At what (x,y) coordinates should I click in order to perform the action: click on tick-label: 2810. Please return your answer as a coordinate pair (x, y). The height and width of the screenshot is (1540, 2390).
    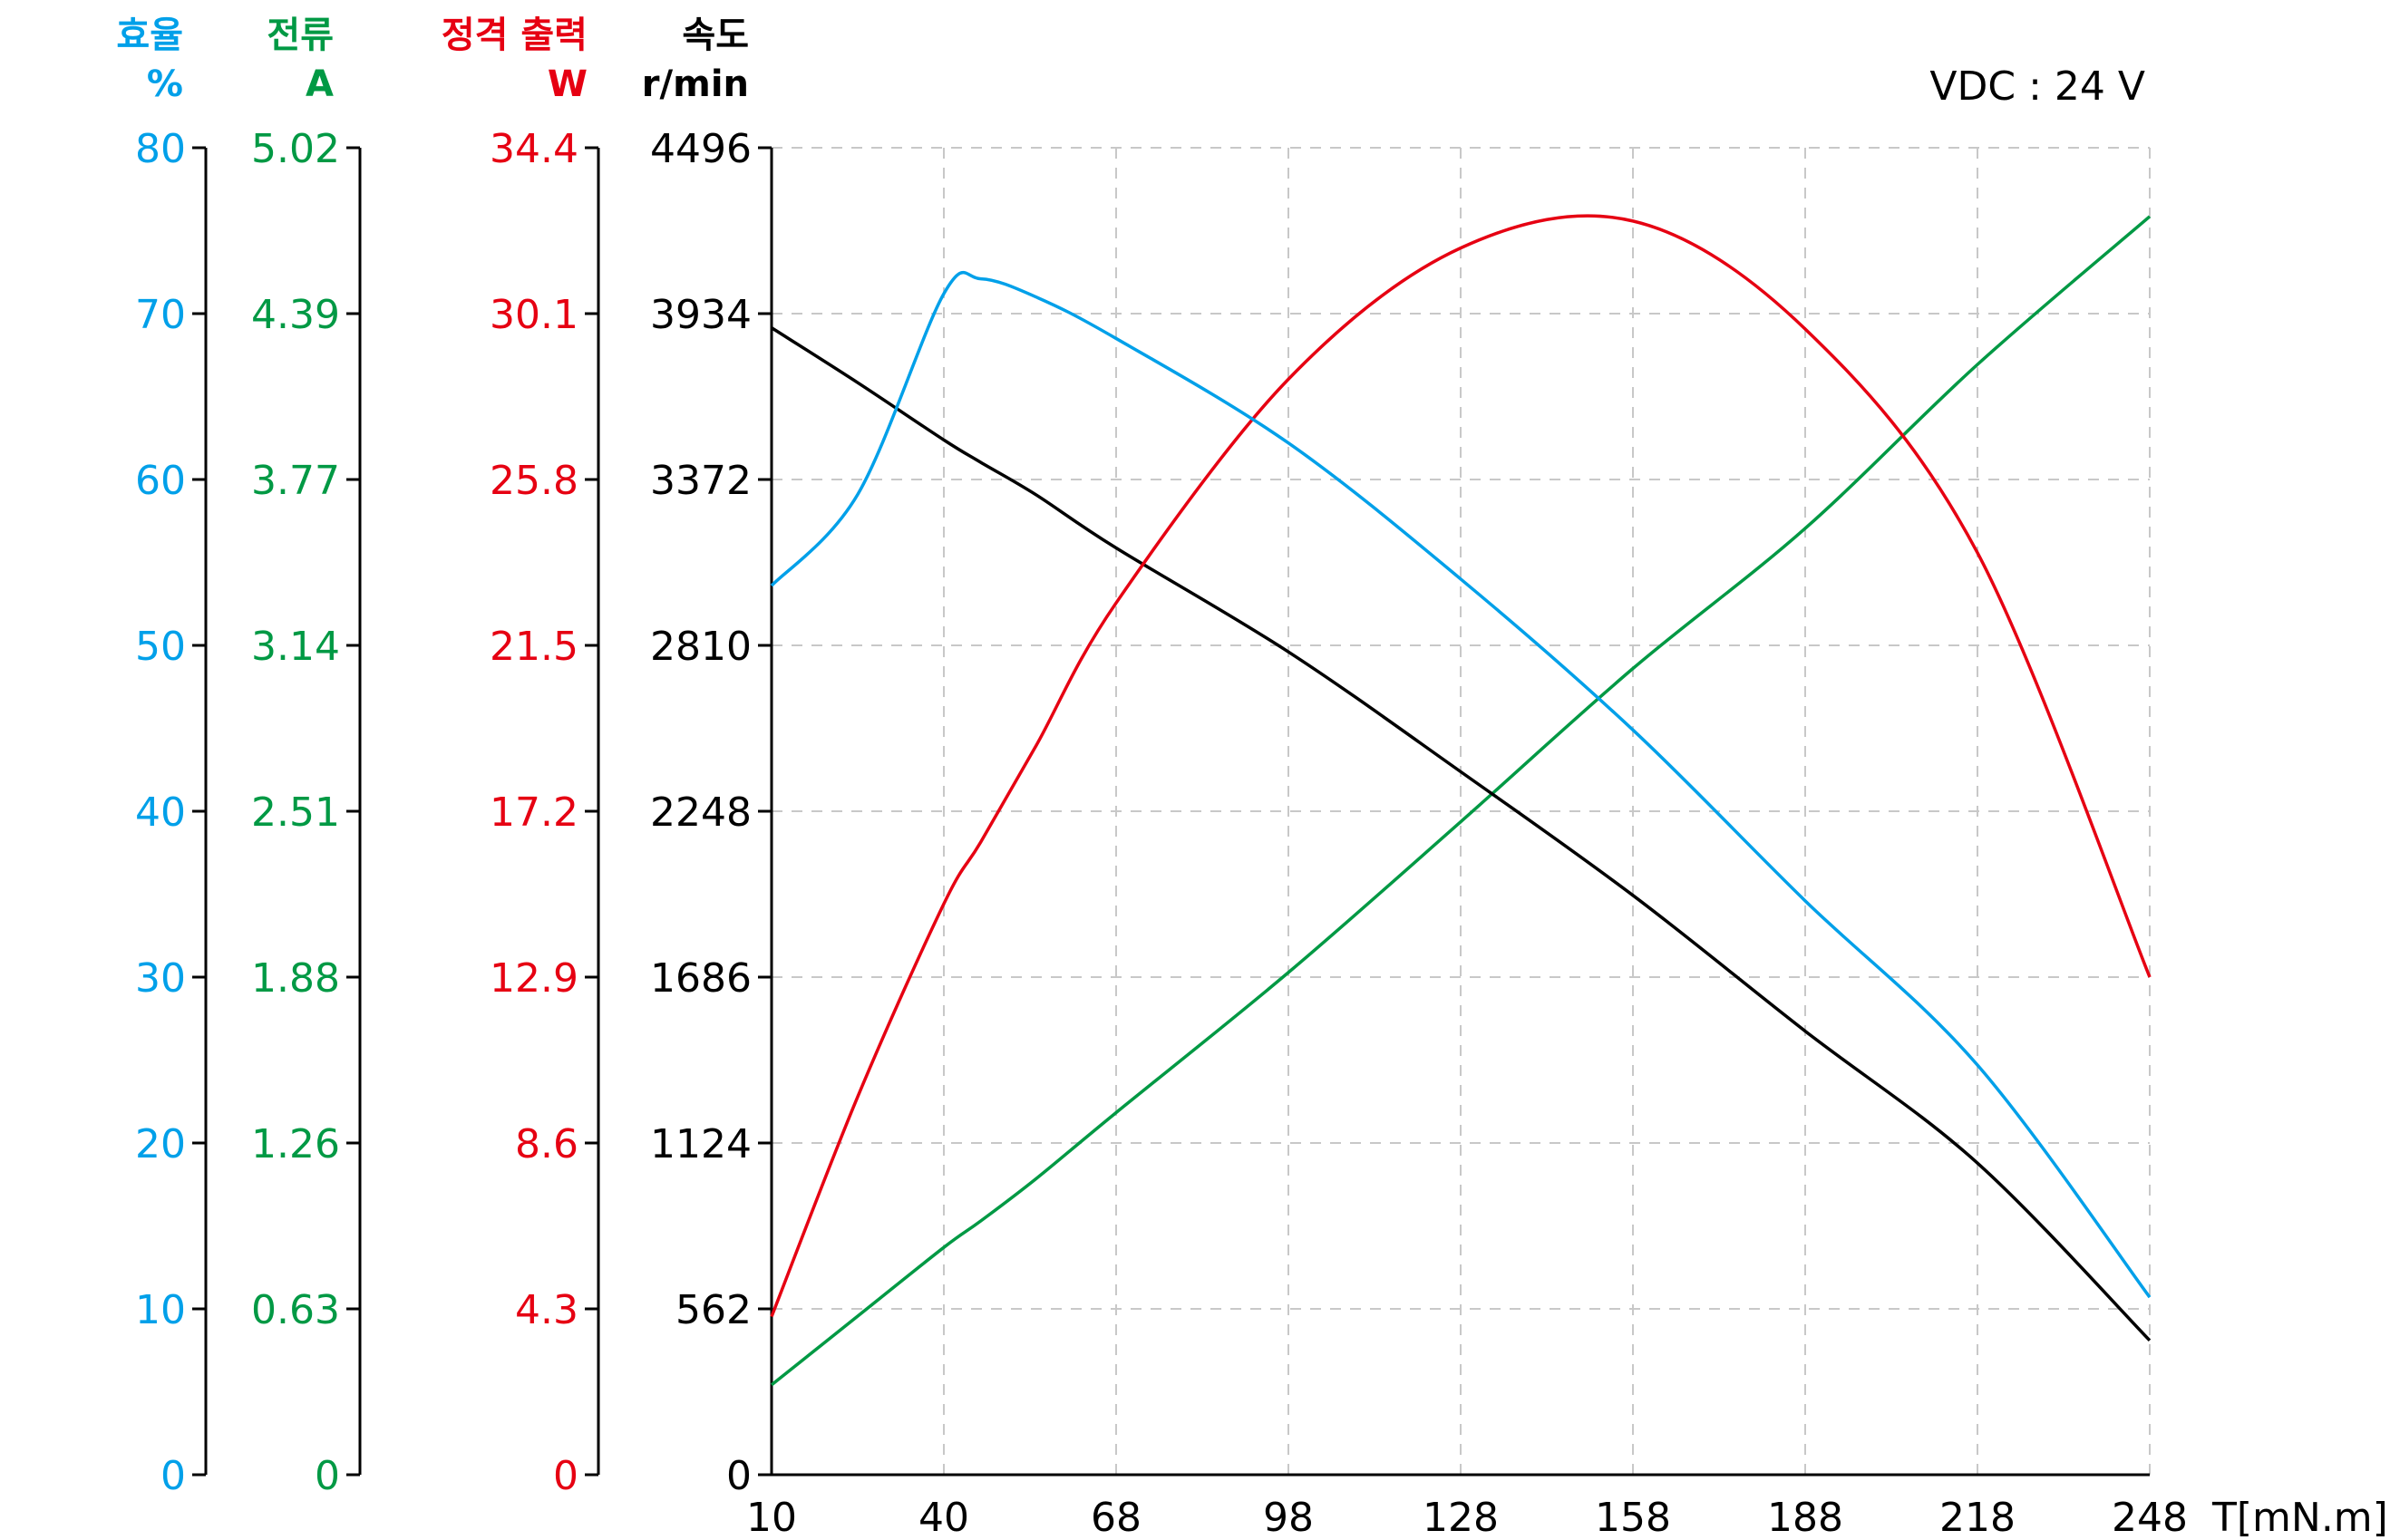
    Looking at the image, I should click on (701, 647).